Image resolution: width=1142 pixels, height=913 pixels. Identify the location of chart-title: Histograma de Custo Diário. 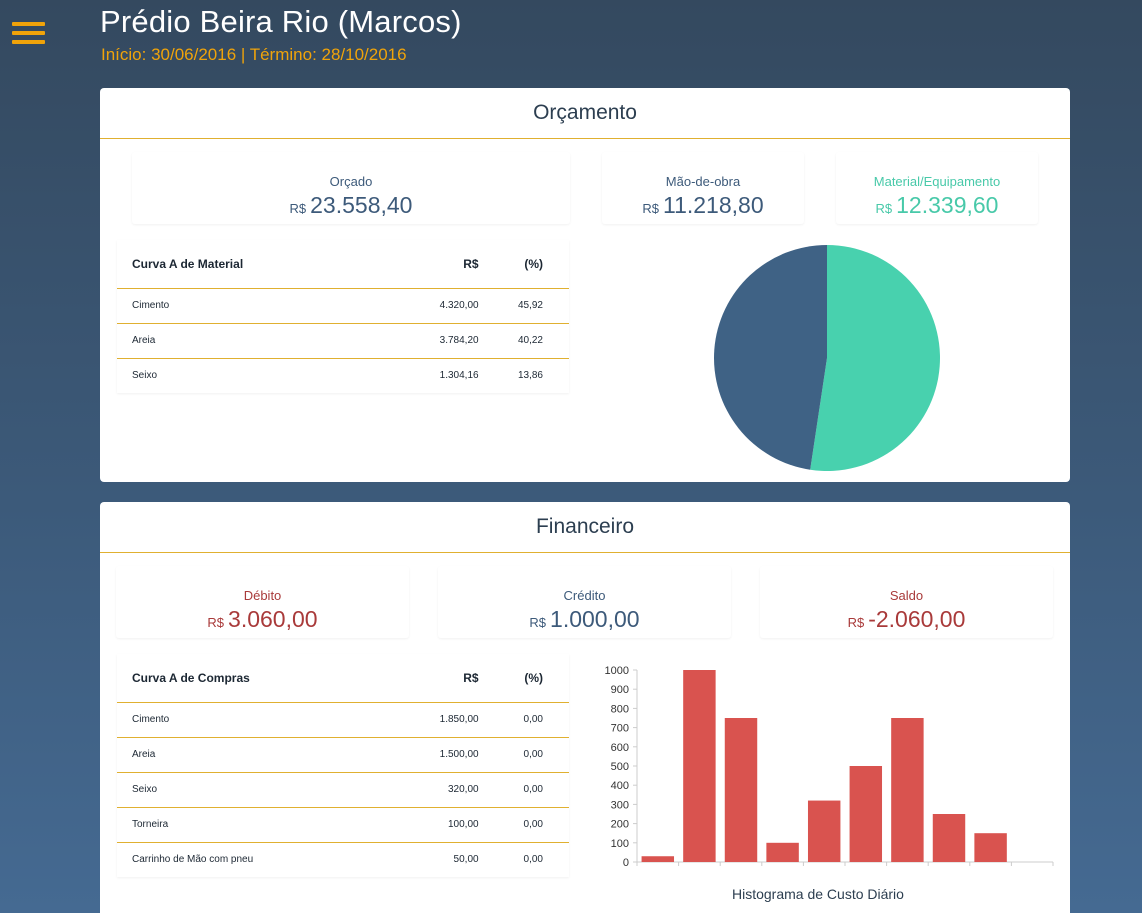
(818, 894).